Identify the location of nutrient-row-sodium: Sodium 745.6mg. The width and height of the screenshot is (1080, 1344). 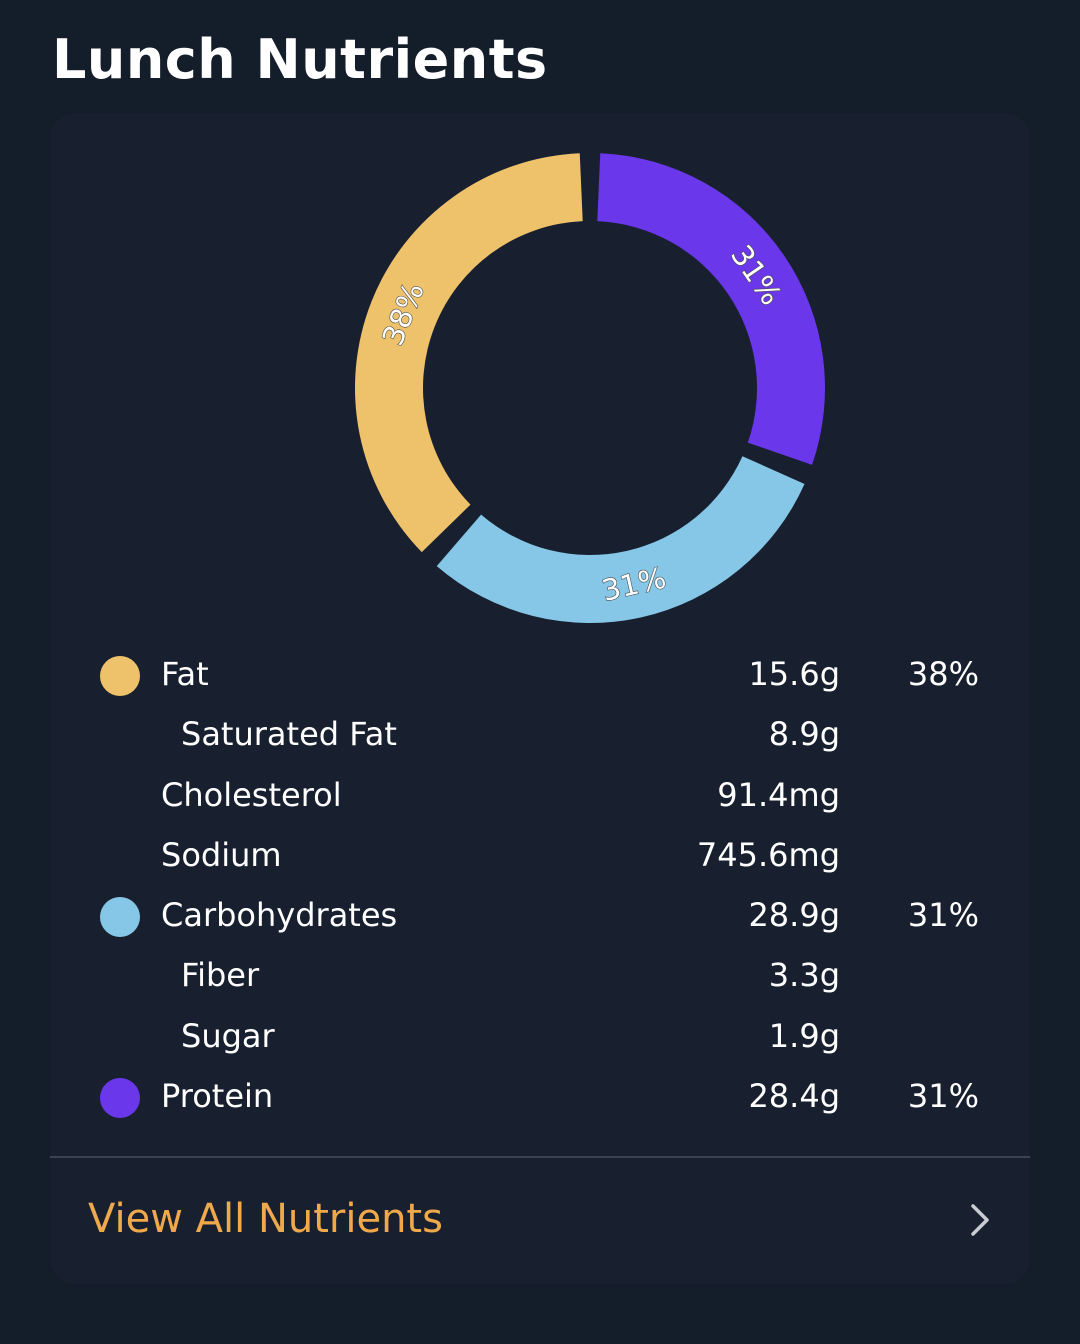
(540, 856).